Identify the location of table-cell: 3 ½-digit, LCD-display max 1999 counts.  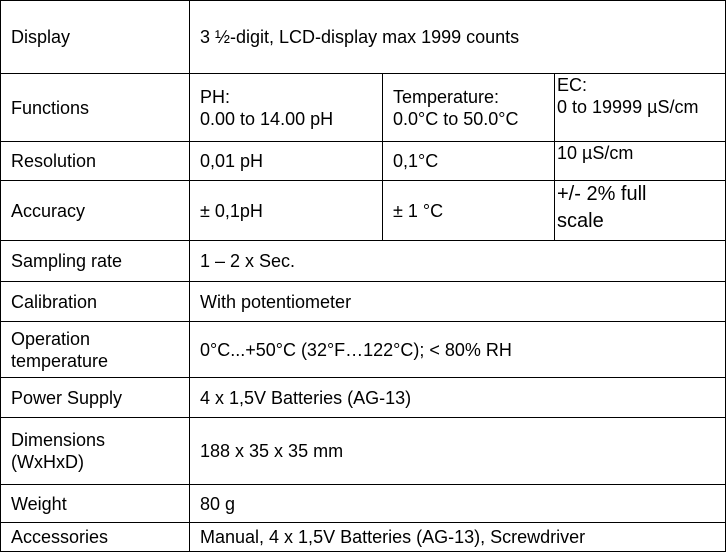
(457, 37).